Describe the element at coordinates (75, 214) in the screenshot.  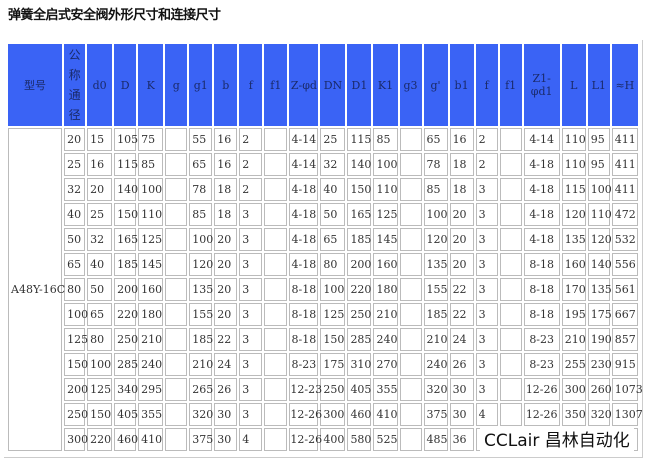
I see `table-cell: 40` at that location.